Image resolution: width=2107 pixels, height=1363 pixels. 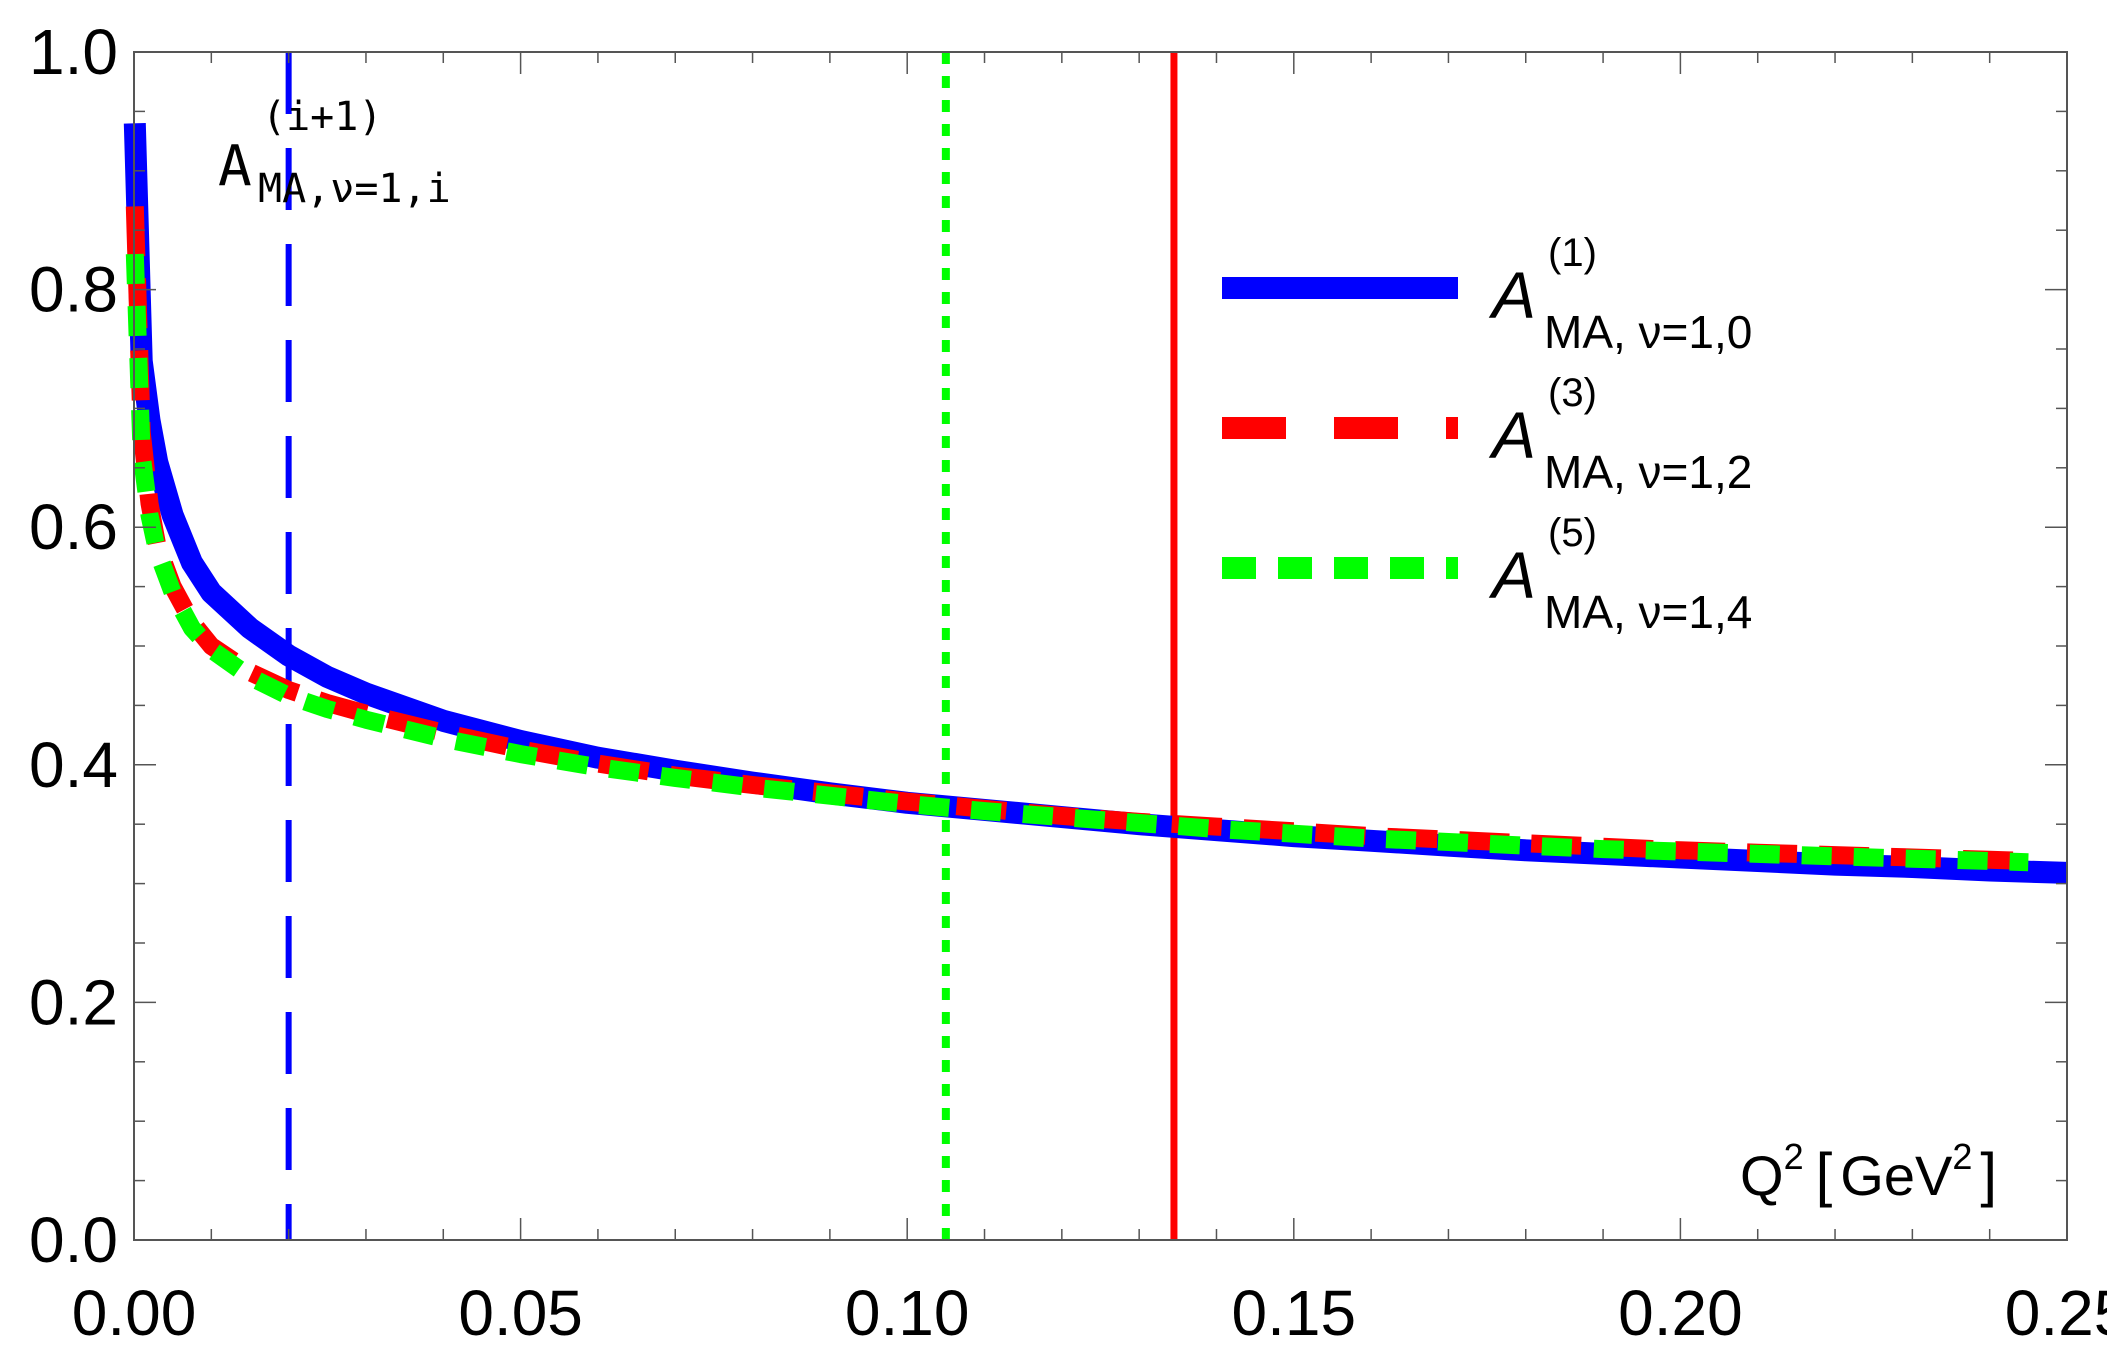 I want to click on x-tick-label: 0.00, so click(x=134, y=1313).